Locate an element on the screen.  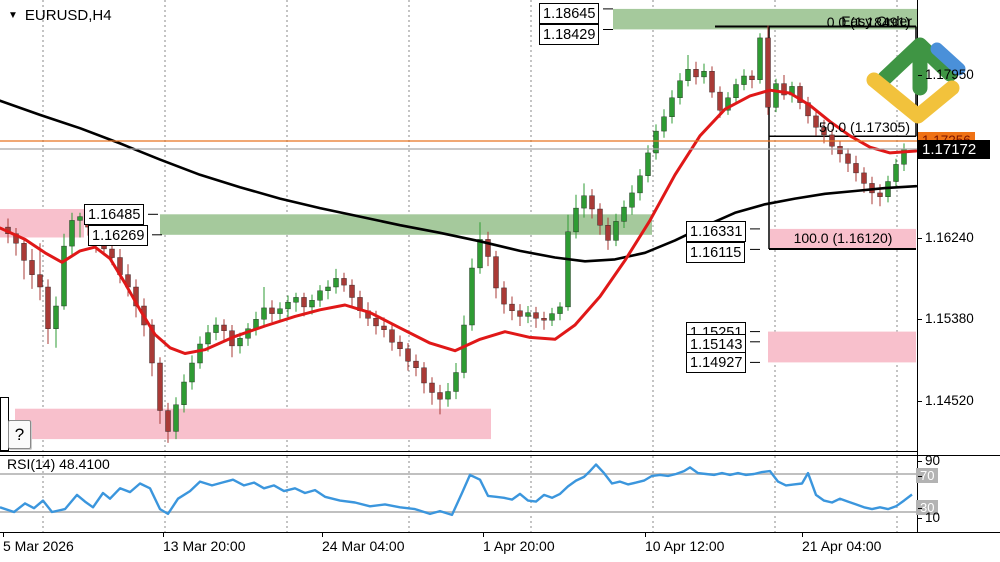
rsi-axis-label: 10 is located at coordinates (933, 517).